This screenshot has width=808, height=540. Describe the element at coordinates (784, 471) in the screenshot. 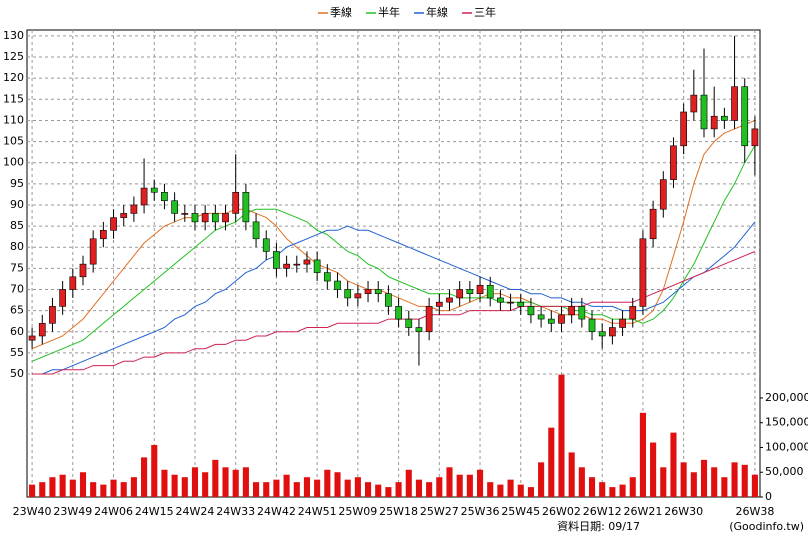

I see `y2-tick-label: 50,000` at that location.